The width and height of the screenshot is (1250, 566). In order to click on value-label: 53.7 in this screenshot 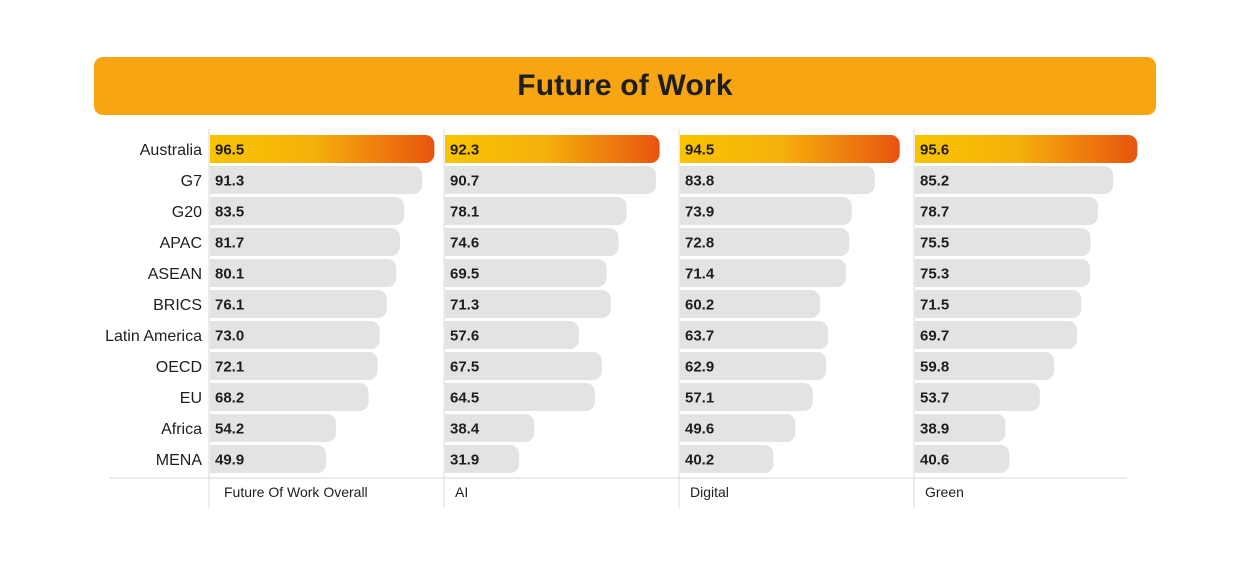, I will do `click(934, 398)`.